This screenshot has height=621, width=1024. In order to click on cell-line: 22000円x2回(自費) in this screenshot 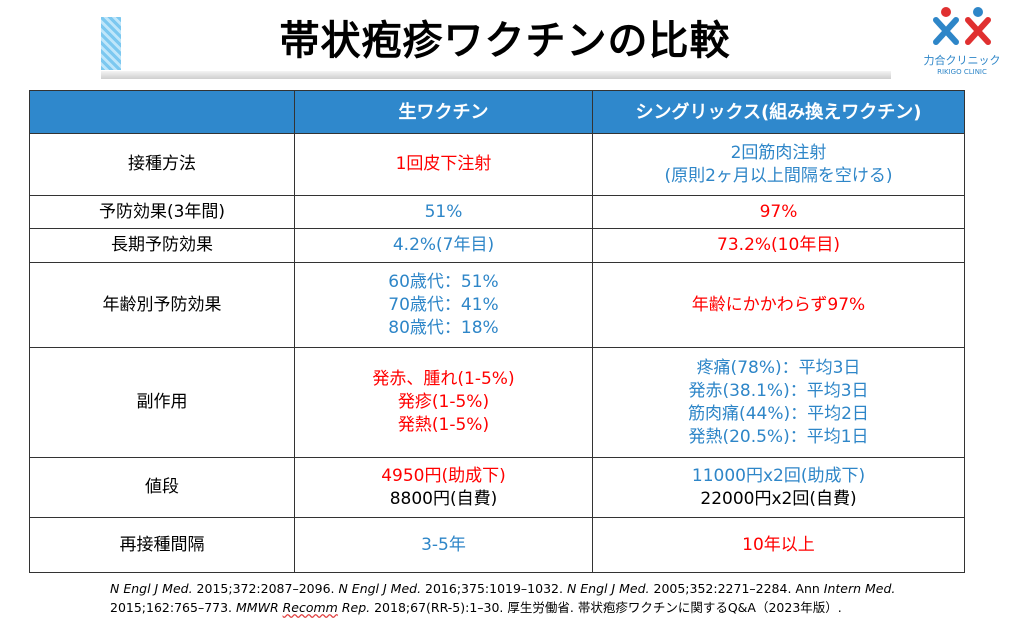, I will do `click(778, 498)`.